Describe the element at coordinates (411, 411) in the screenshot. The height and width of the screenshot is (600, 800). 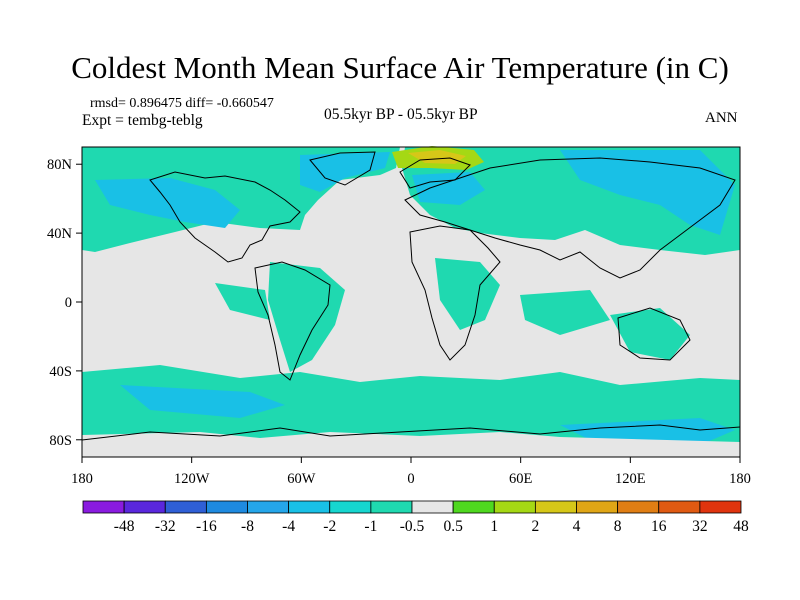
I see `anomaly-region-southern-ocean` at that location.